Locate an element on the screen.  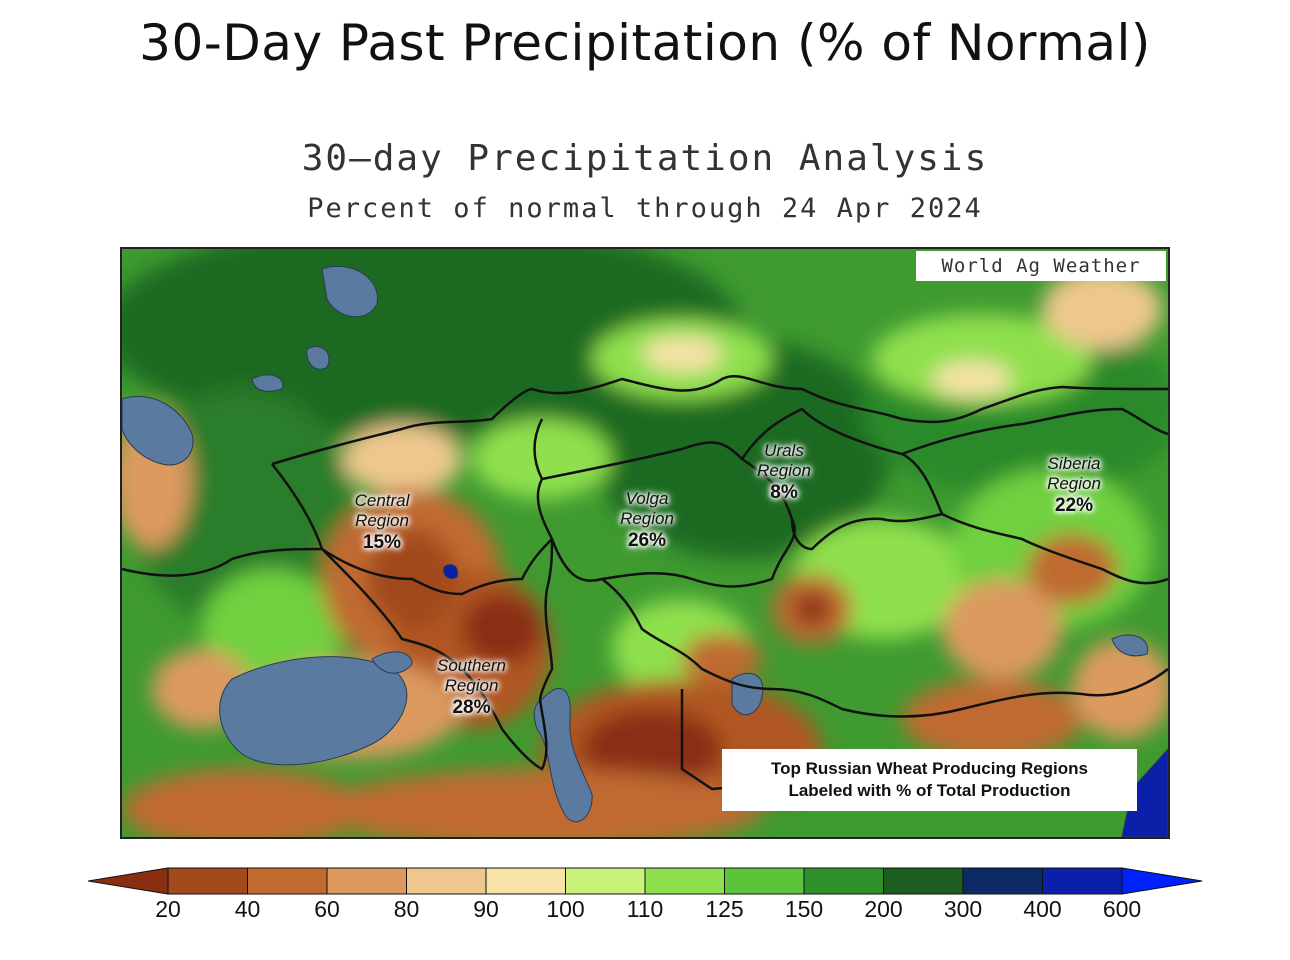
lake-ladoga is located at coordinates (318, 358).